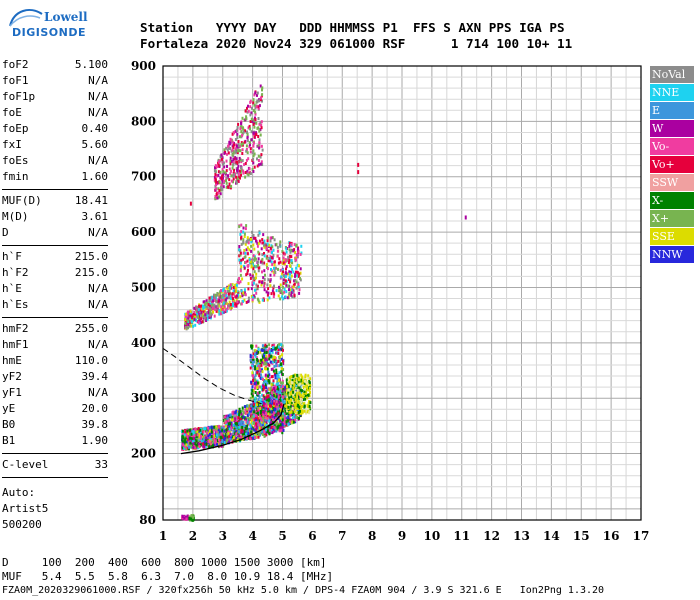  I want to click on low-echoes, so click(186, 517).